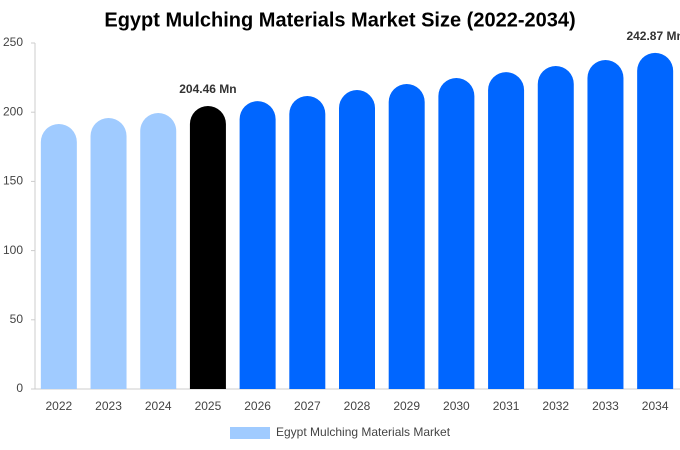 The width and height of the screenshot is (680, 450). What do you see at coordinates (250, 433) in the screenshot?
I see `legend-swatch` at bounding box center [250, 433].